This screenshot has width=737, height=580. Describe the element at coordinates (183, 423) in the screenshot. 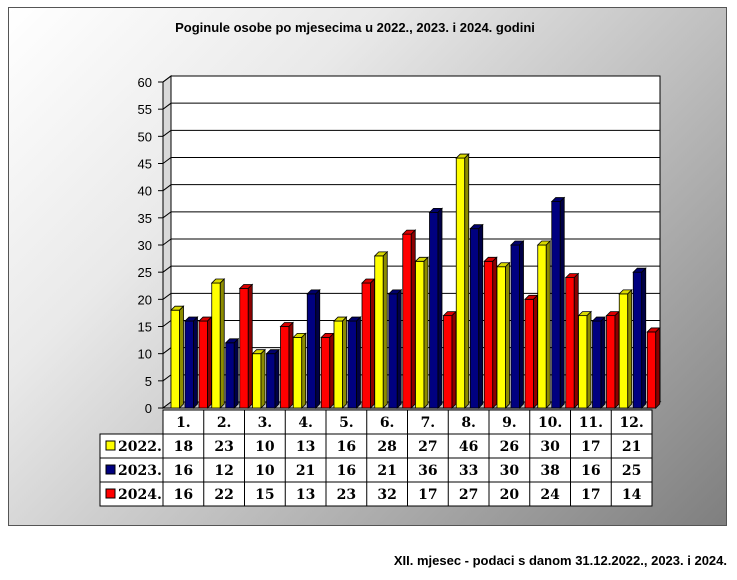

I see `x-tick-label: 1.` at that location.